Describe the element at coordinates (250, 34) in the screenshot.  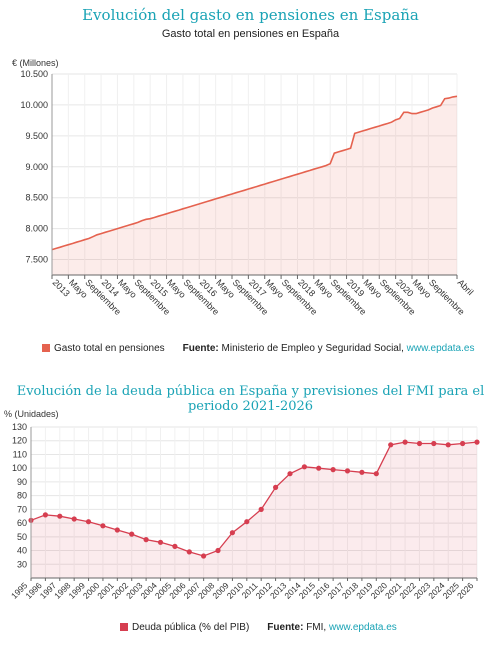
I see `chart-subtitle: Gasto total en pensiones en España` at that location.